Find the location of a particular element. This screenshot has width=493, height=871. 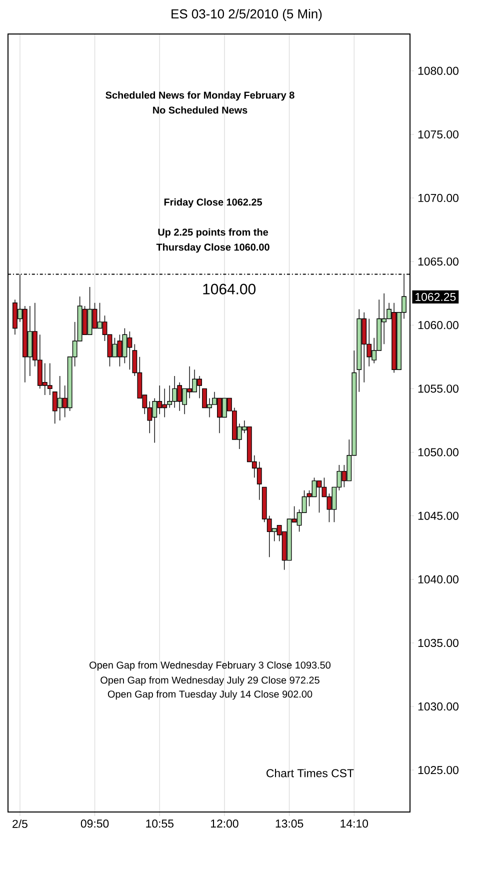

y-tick-label: 1055.00 is located at coordinates (438, 388).